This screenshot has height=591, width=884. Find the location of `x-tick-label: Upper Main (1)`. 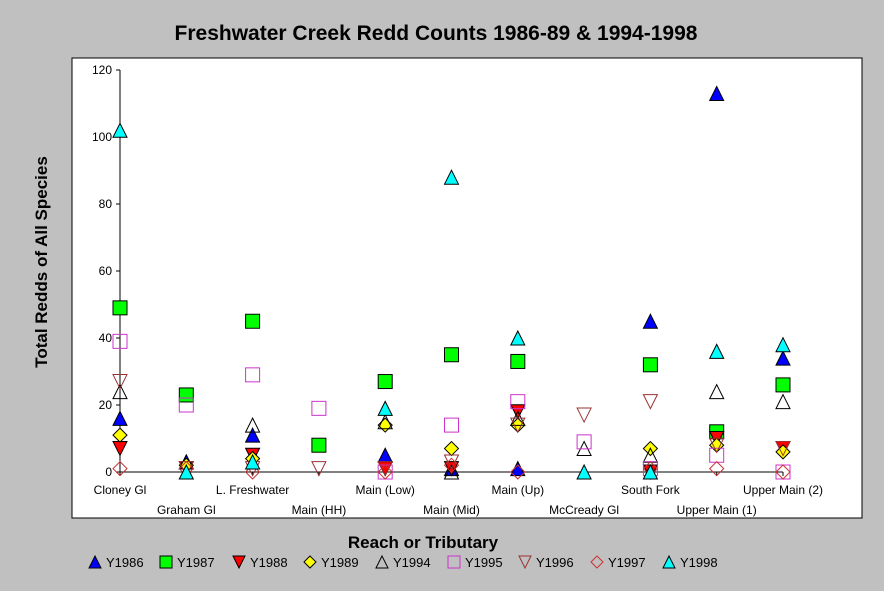

x-tick-label: Upper Main (1) is located at coordinates (717, 510).